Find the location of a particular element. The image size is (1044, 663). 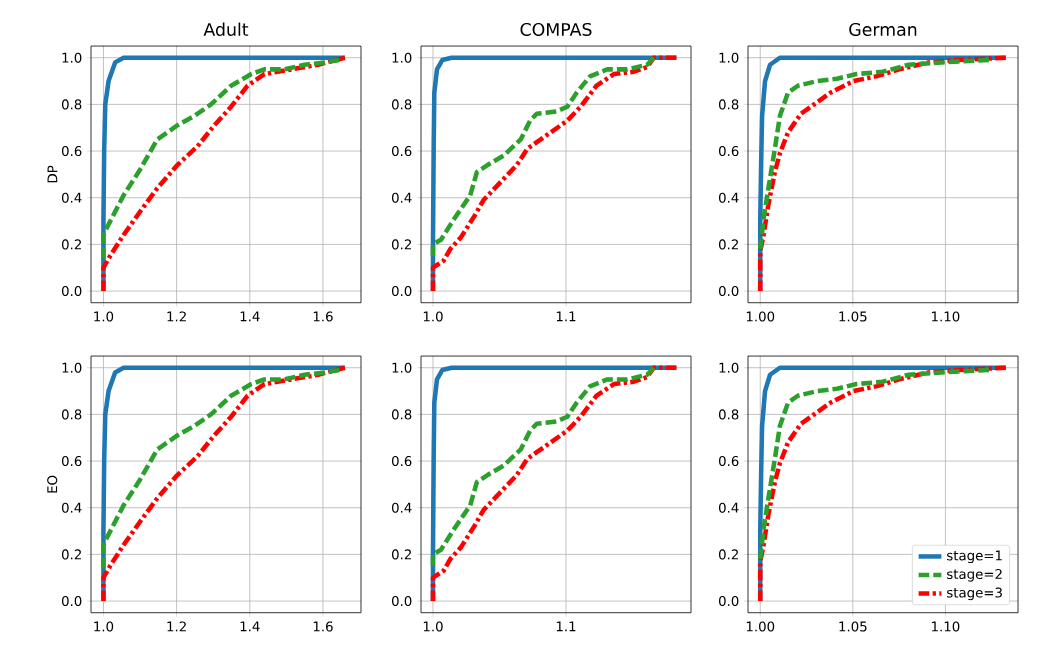

legend-label: stage=1 is located at coordinates (974, 557).